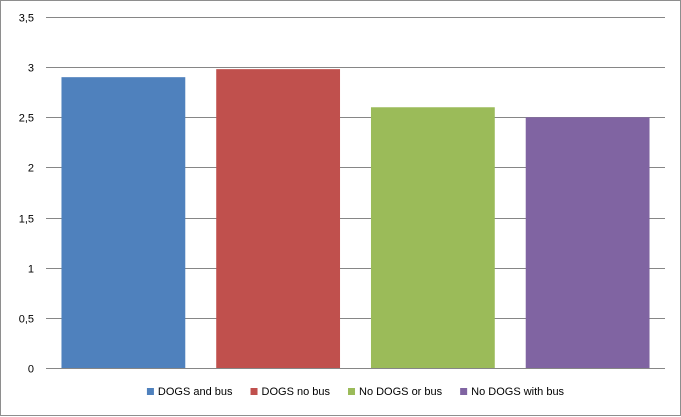  Describe the element at coordinates (26, 220) in the screenshot. I see `y-tick-label: 1,5` at that location.